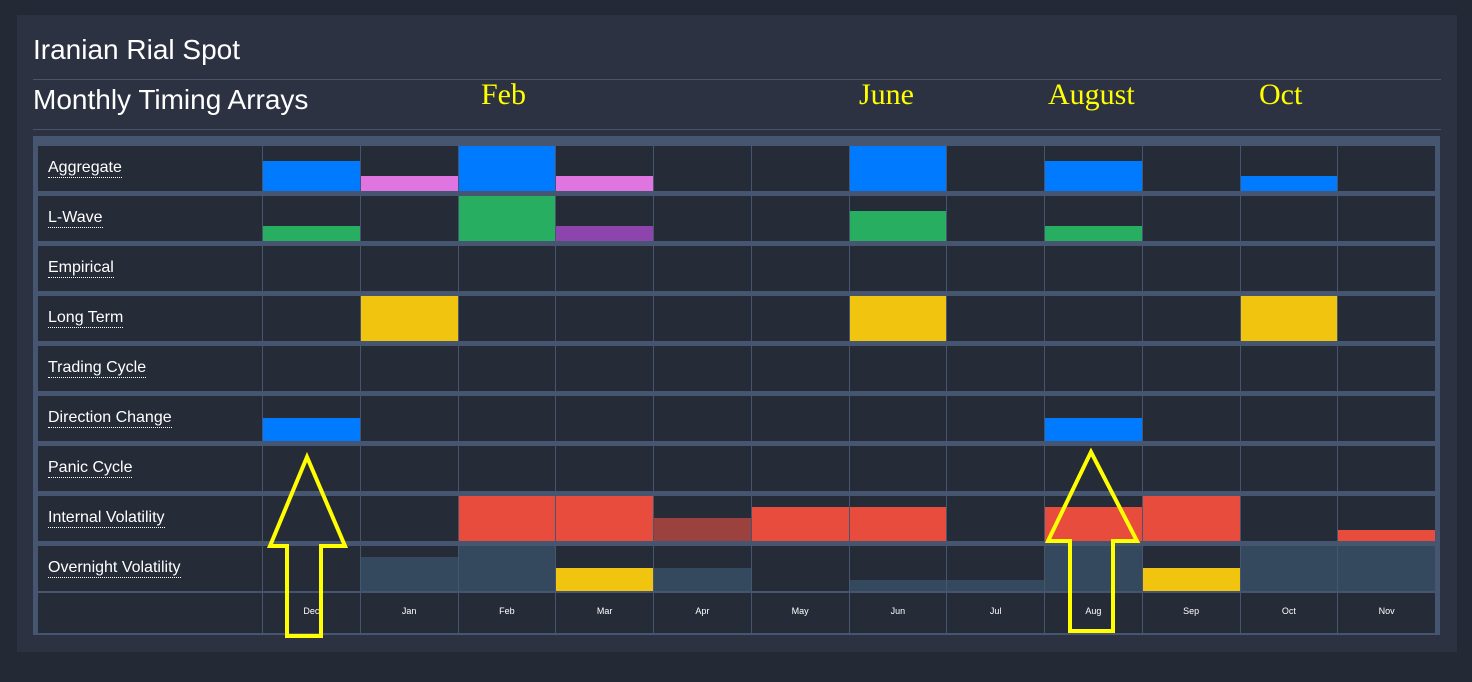  I want to click on divider, so click(737, 79).